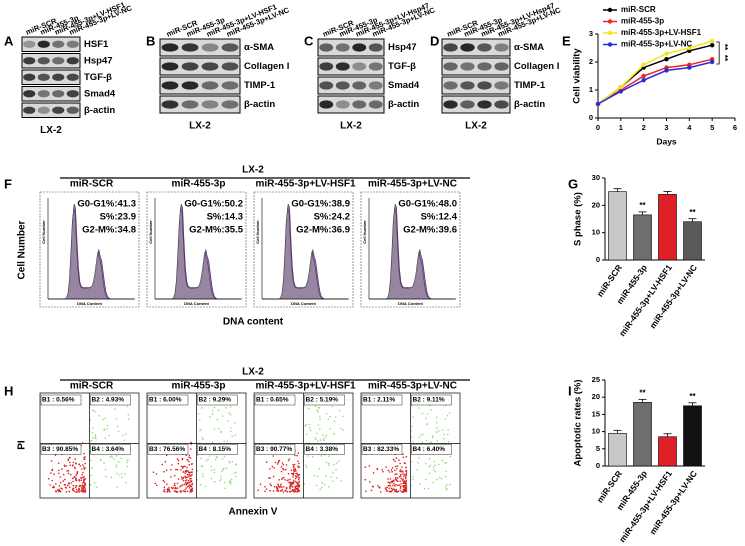  Describe the element at coordinates (610, 10) in the screenshot. I see `legend-marker` at that location.